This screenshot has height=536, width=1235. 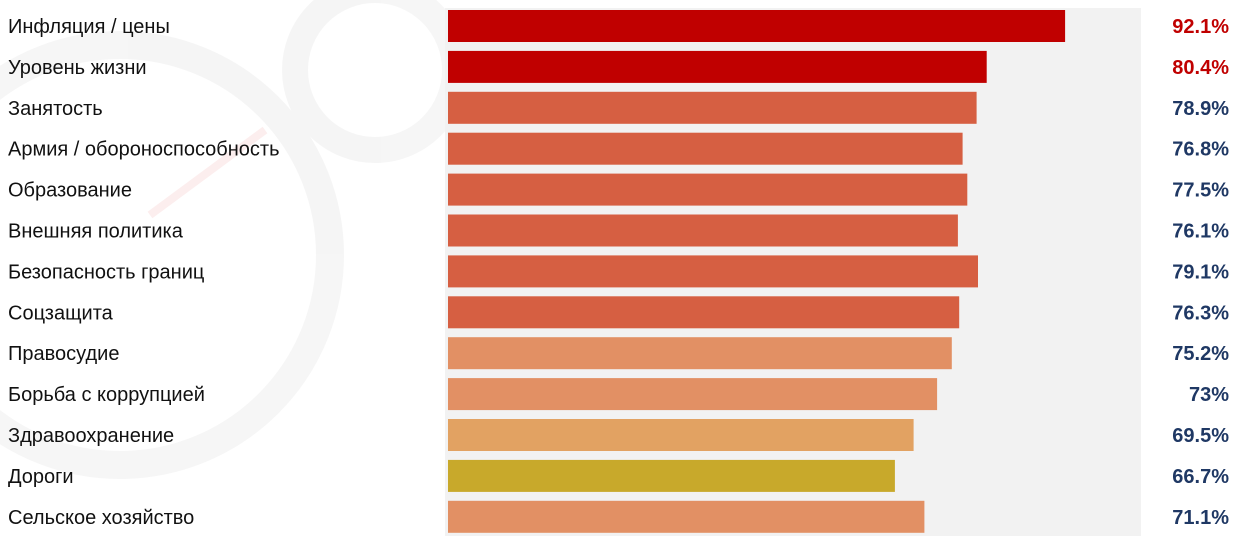 I want to click on value-label: 75.2%, so click(x=1200, y=354).